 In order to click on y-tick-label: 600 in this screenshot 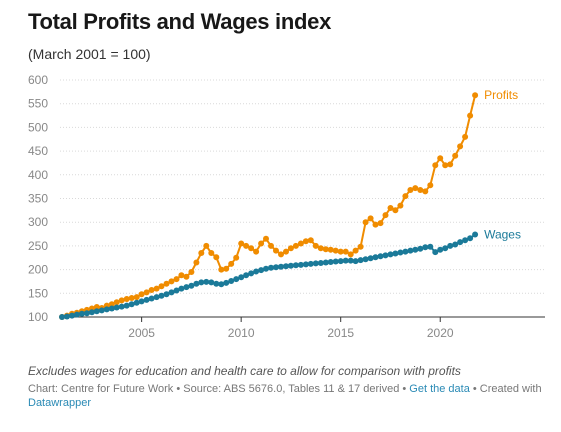, I will do `click(38, 80)`.